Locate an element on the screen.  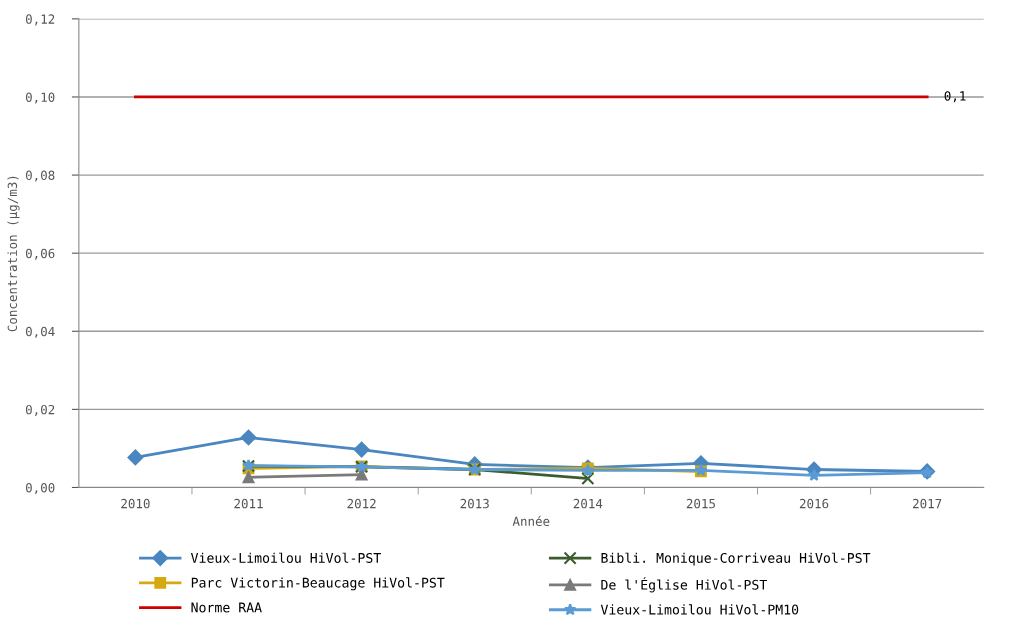
x-tick-label: 2010 is located at coordinates (135, 503).